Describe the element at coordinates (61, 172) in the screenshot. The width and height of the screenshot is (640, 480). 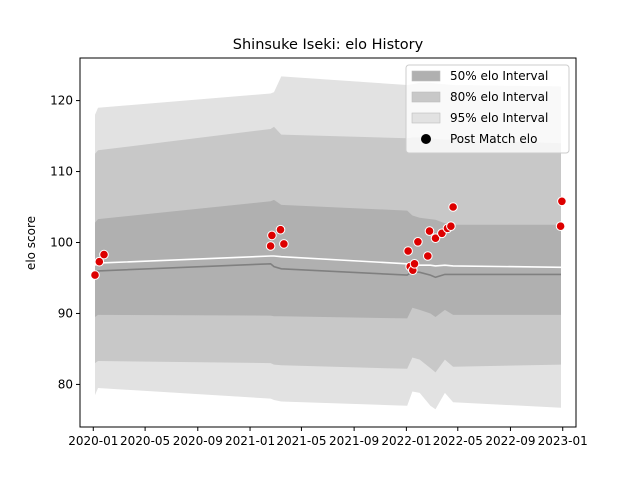
I see `y-tick-label: 110` at that location.